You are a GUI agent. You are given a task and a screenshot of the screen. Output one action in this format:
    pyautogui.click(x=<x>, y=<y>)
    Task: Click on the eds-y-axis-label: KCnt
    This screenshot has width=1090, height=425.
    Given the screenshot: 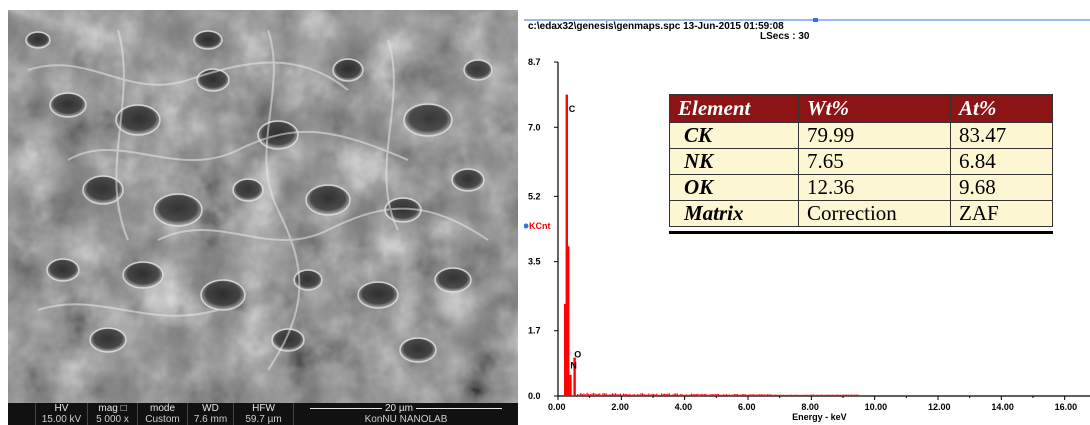 What is the action you would take?
    pyautogui.click(x=540, y=226)
    